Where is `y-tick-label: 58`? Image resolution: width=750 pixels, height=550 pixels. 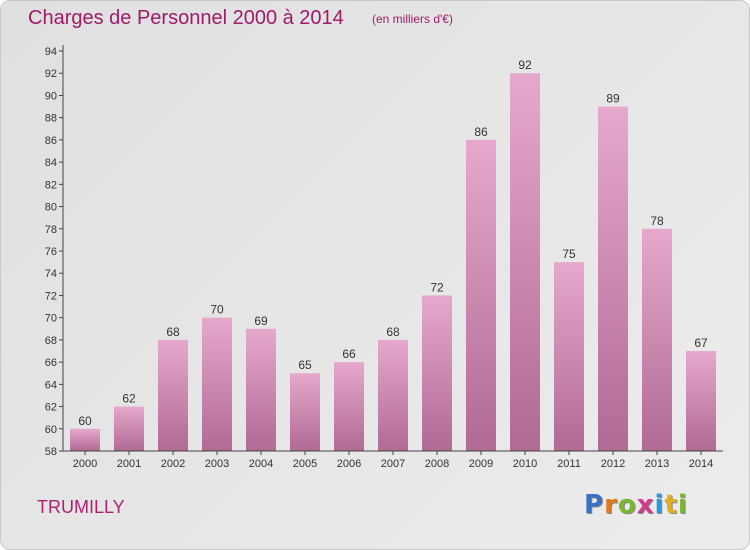
y-tick-label: 58 is located at coordinates (51, 452).